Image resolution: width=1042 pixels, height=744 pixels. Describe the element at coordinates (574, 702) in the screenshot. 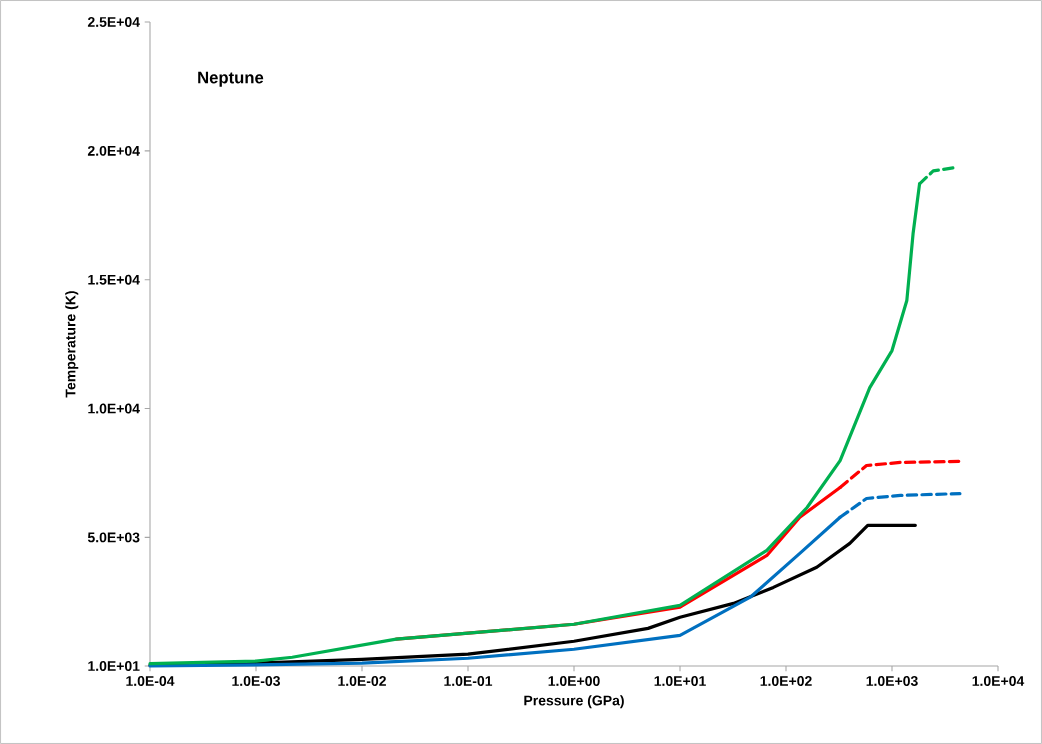

I see `x-axis-title: Pressure (GPa)` at that location.